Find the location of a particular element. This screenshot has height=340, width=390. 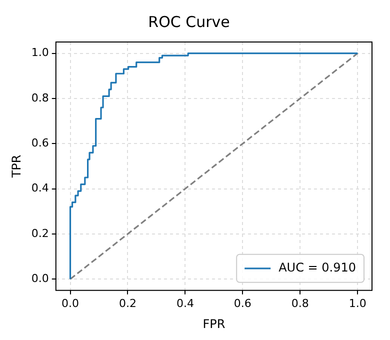

chart-title: ROC Curve is located at coordinates (189, 21).